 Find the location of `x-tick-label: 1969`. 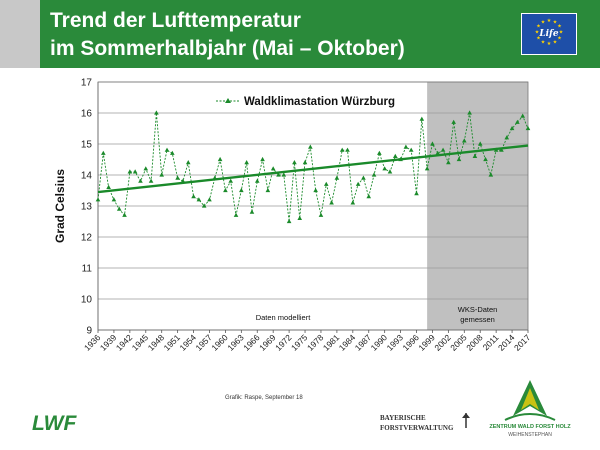

x-tick-label: 1969 is located at coordinates (267, 342).